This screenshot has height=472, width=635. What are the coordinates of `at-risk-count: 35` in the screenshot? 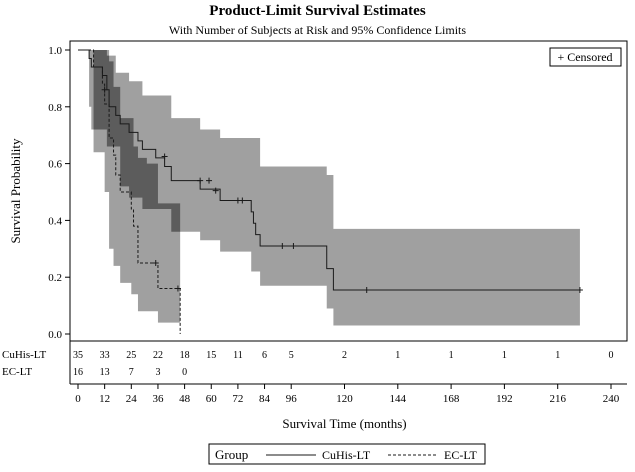 It's located at (78, 355).